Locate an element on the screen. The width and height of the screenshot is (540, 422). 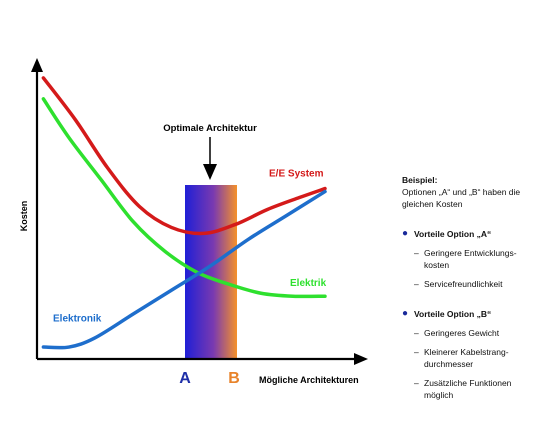
y-axis-arrow is located at coordinates (37, 65).